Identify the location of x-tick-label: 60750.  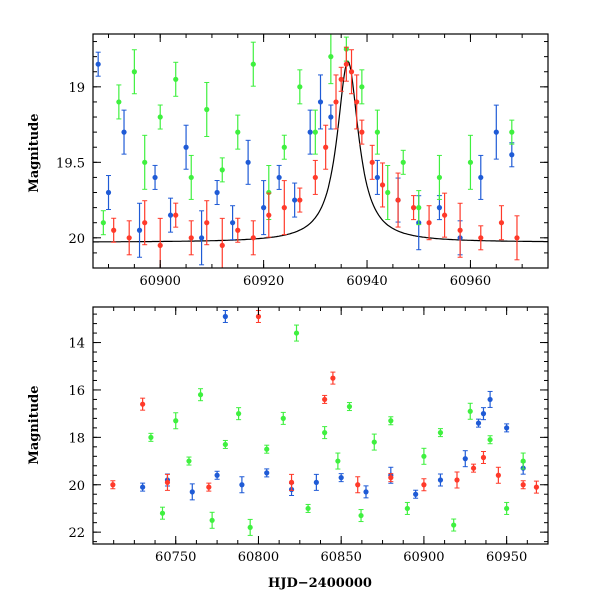
(175, 557).